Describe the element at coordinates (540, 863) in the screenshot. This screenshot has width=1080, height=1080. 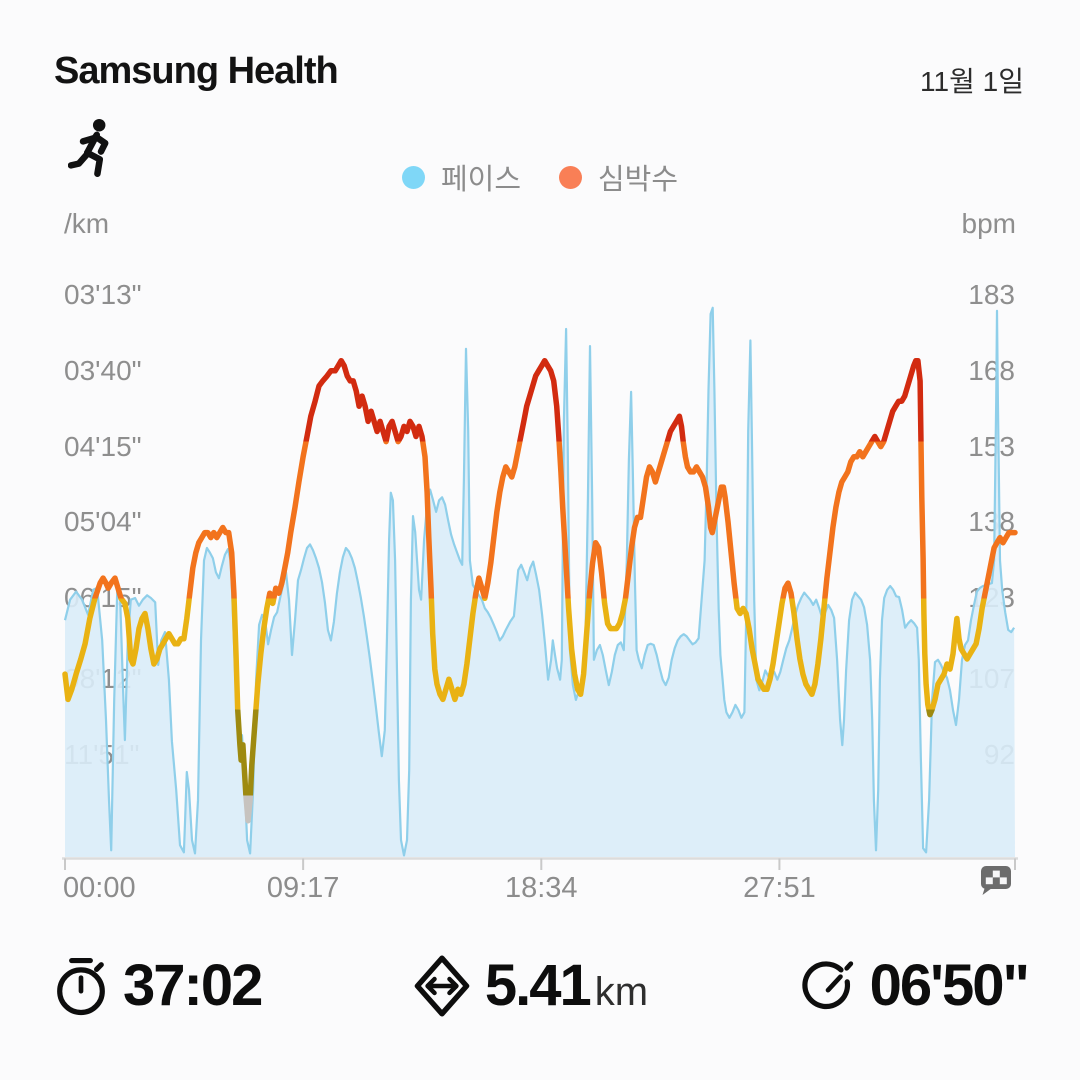
I see `x-axis` at that location.